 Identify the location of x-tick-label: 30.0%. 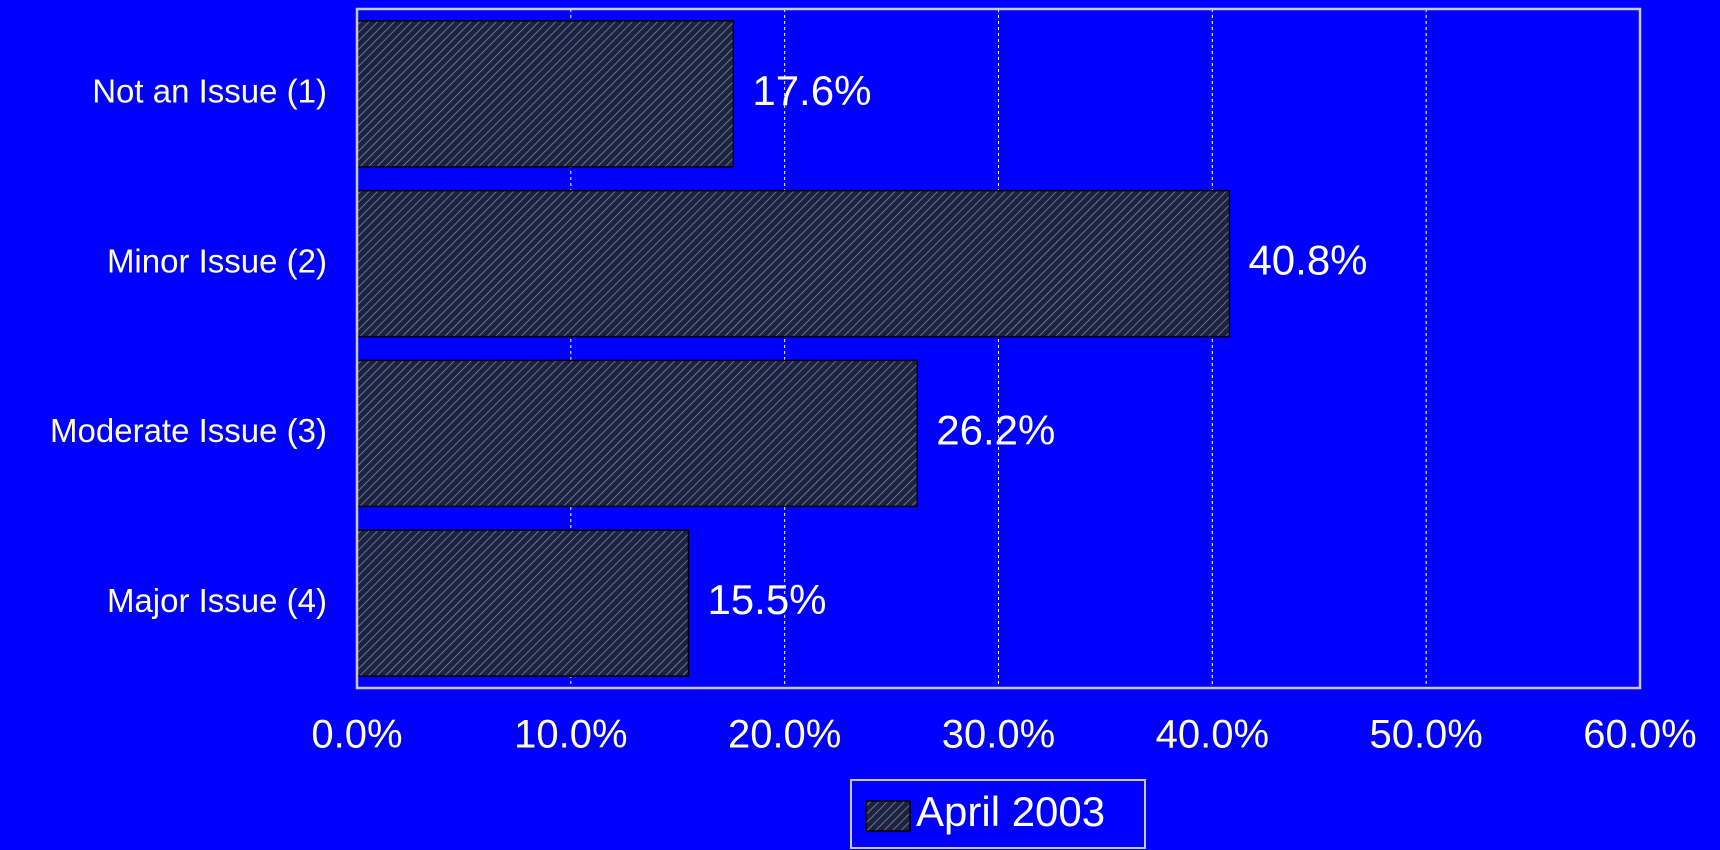
(998, 735).